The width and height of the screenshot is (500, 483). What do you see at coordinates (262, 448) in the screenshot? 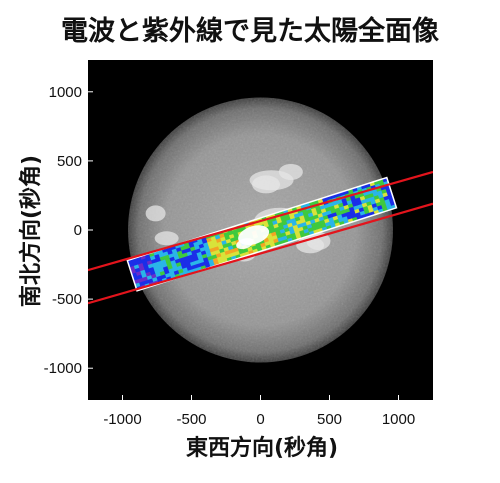
I see `x-axis-title: 東西方向(秒角)` at bounding box center [262, 448].